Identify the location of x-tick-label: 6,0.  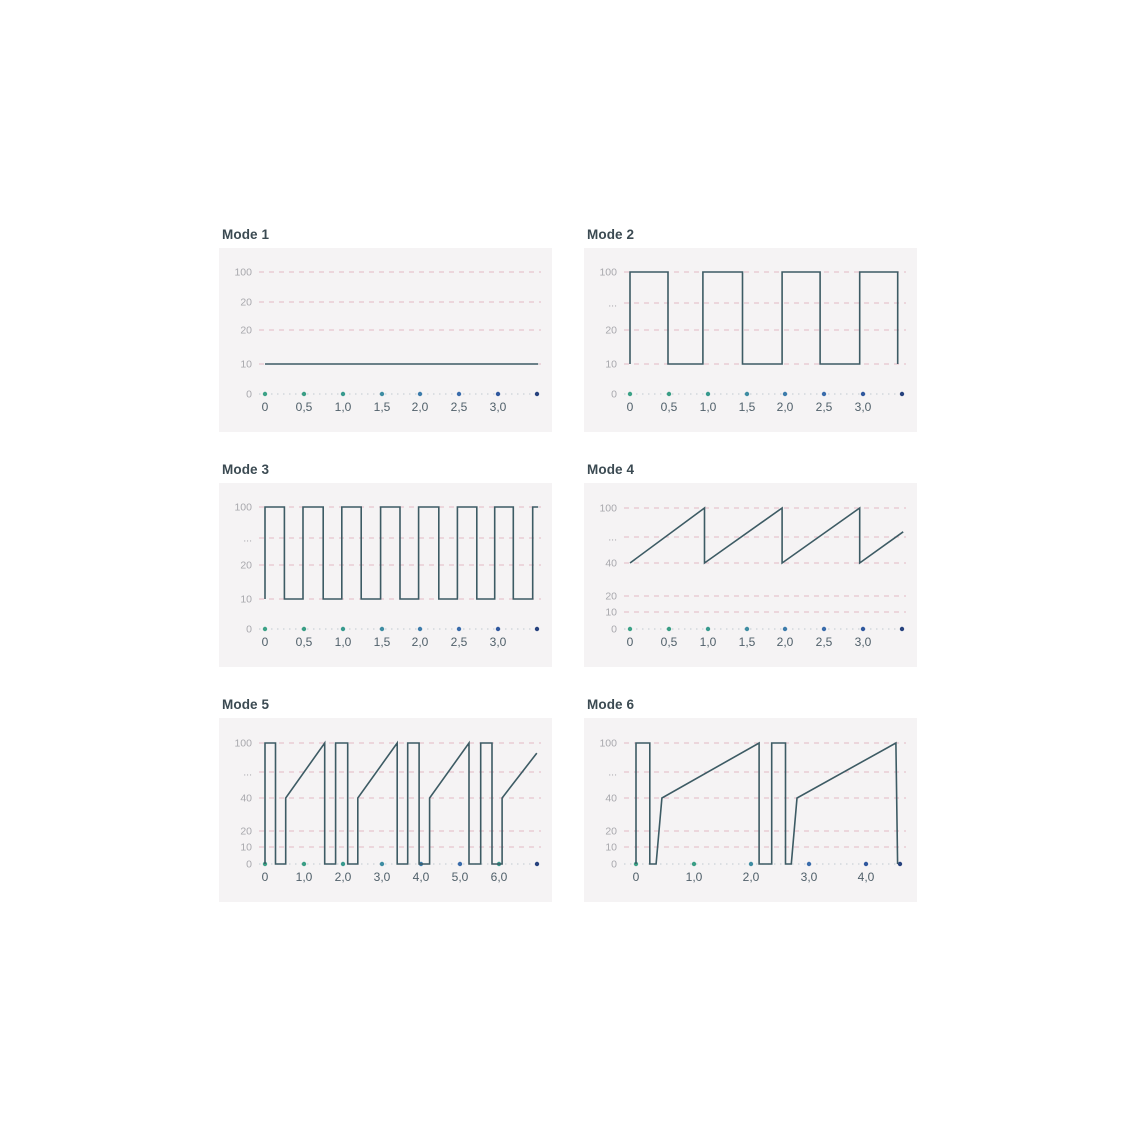
(499, 877).